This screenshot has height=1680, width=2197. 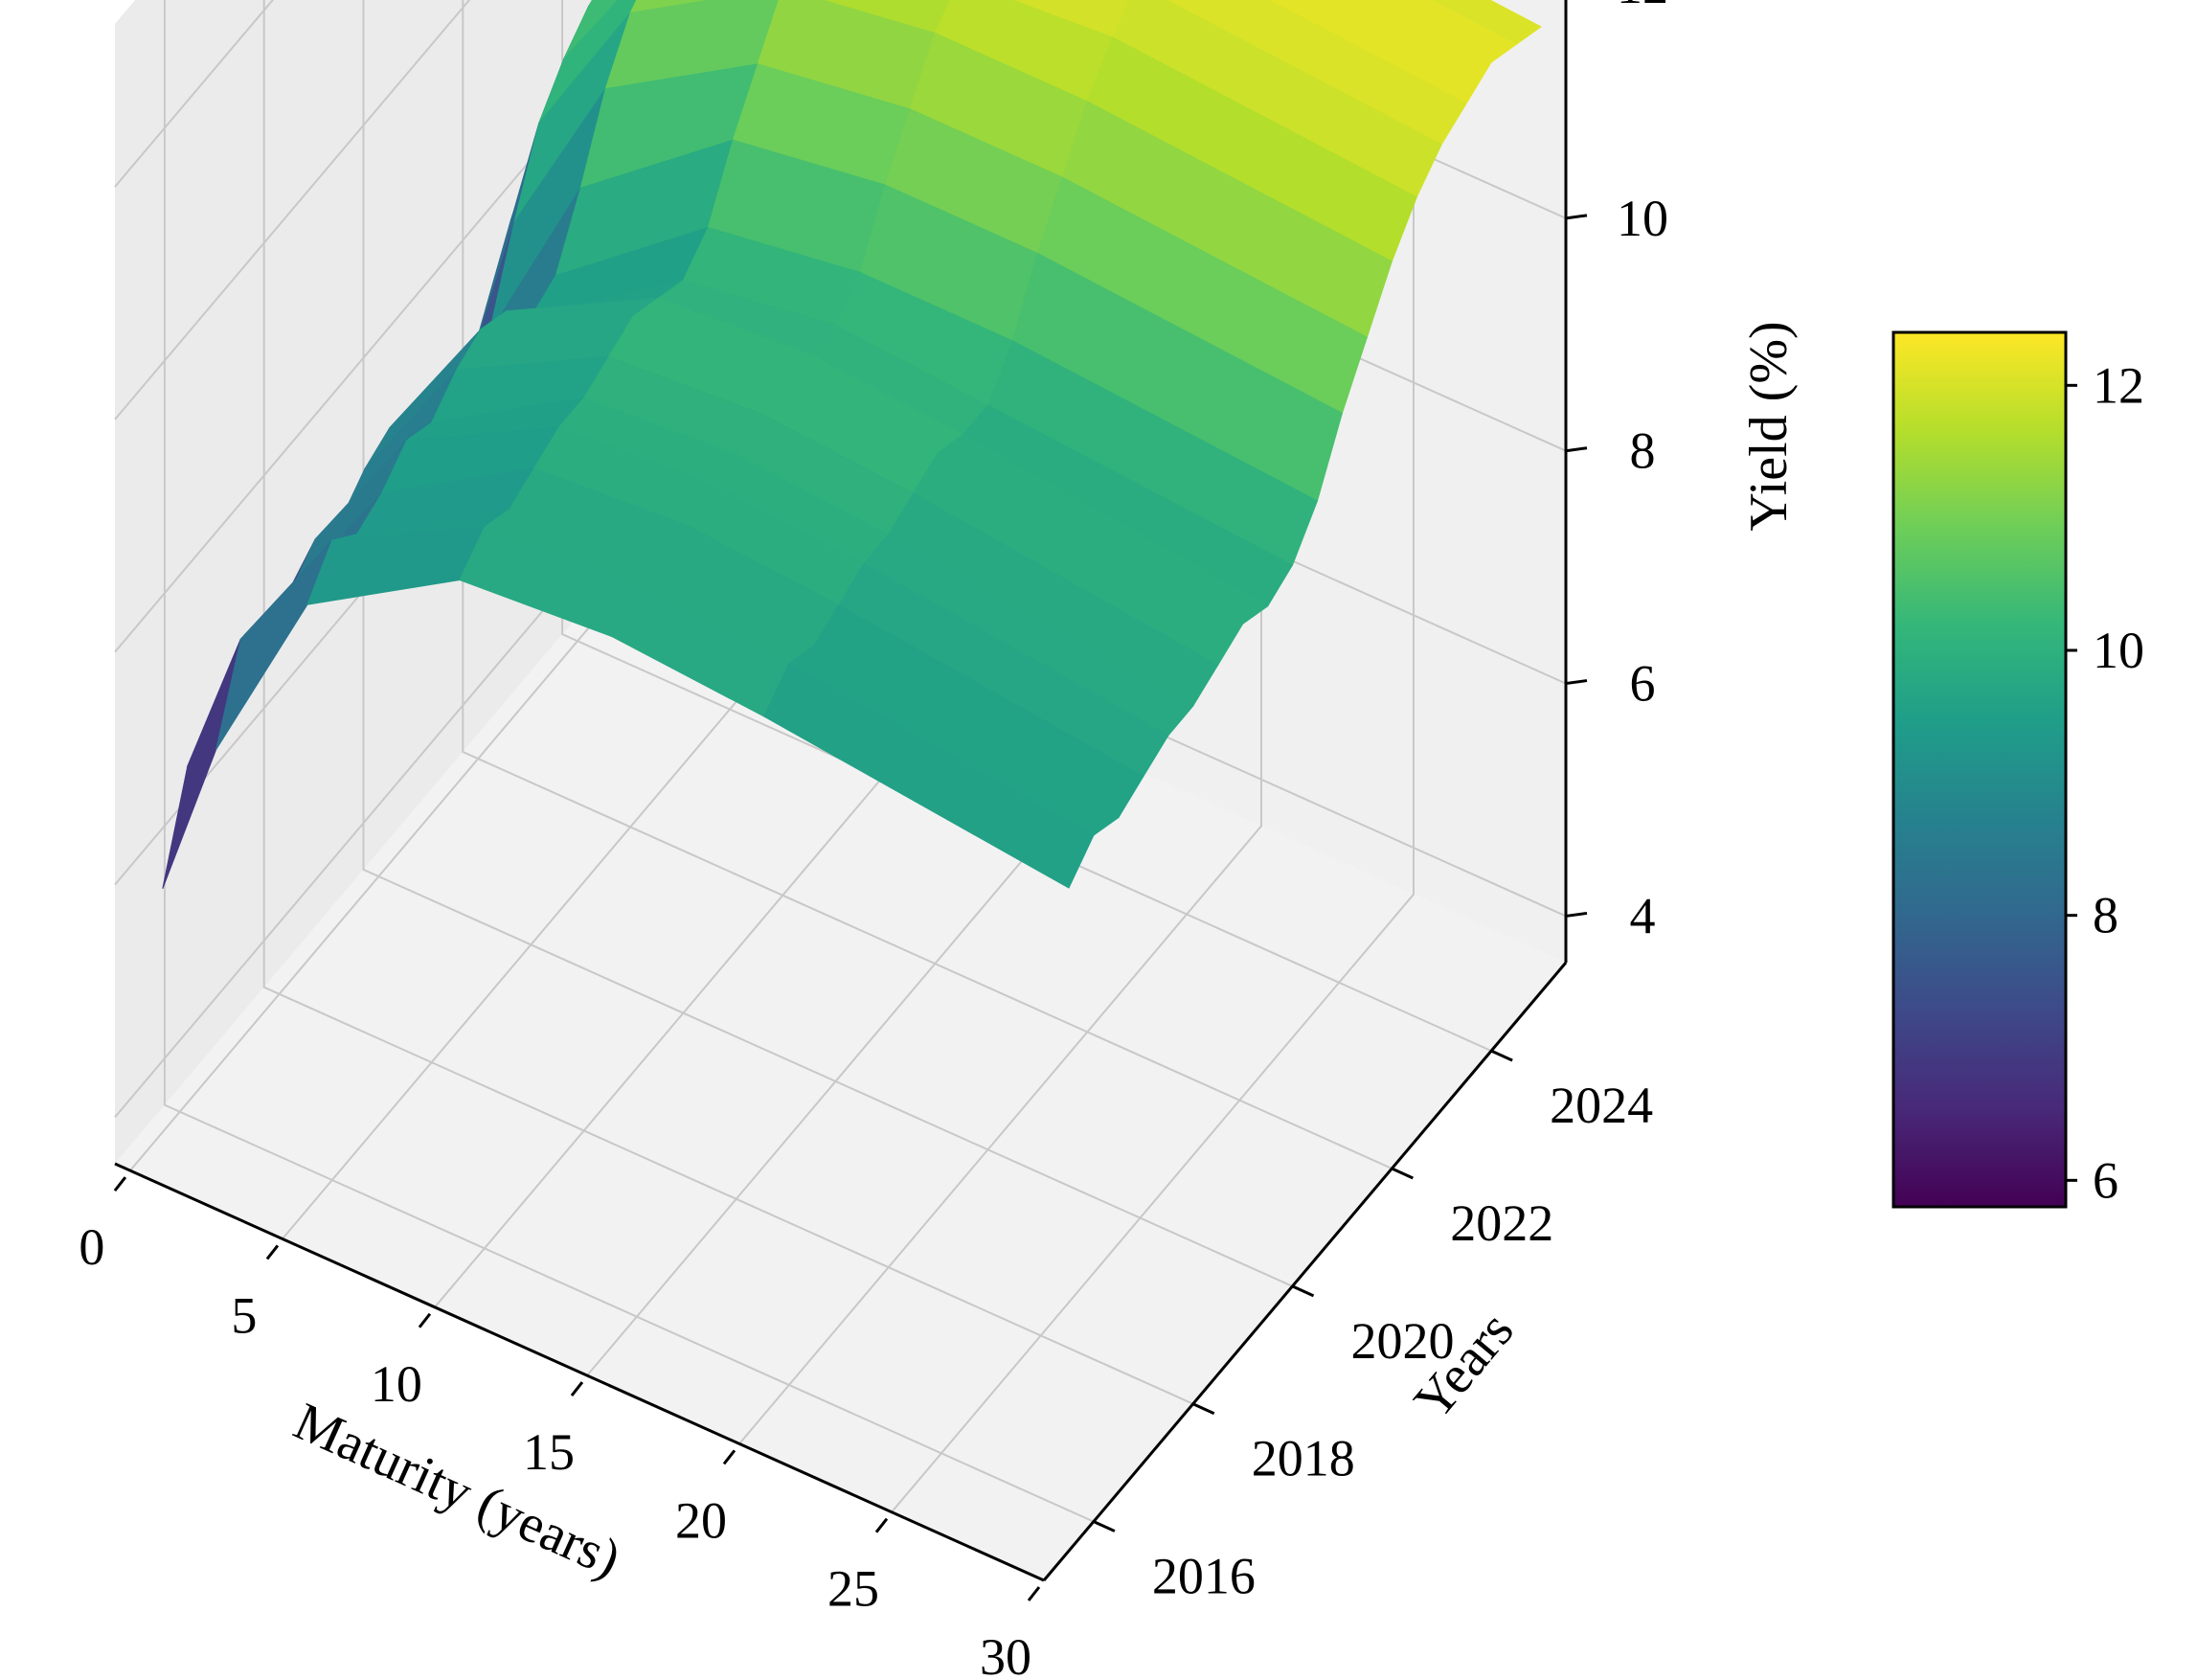 What do you see at coordinates (1643, 218) in the screenshot?
I see `z-tick-label: 10` at bounding box center [1643, 218].